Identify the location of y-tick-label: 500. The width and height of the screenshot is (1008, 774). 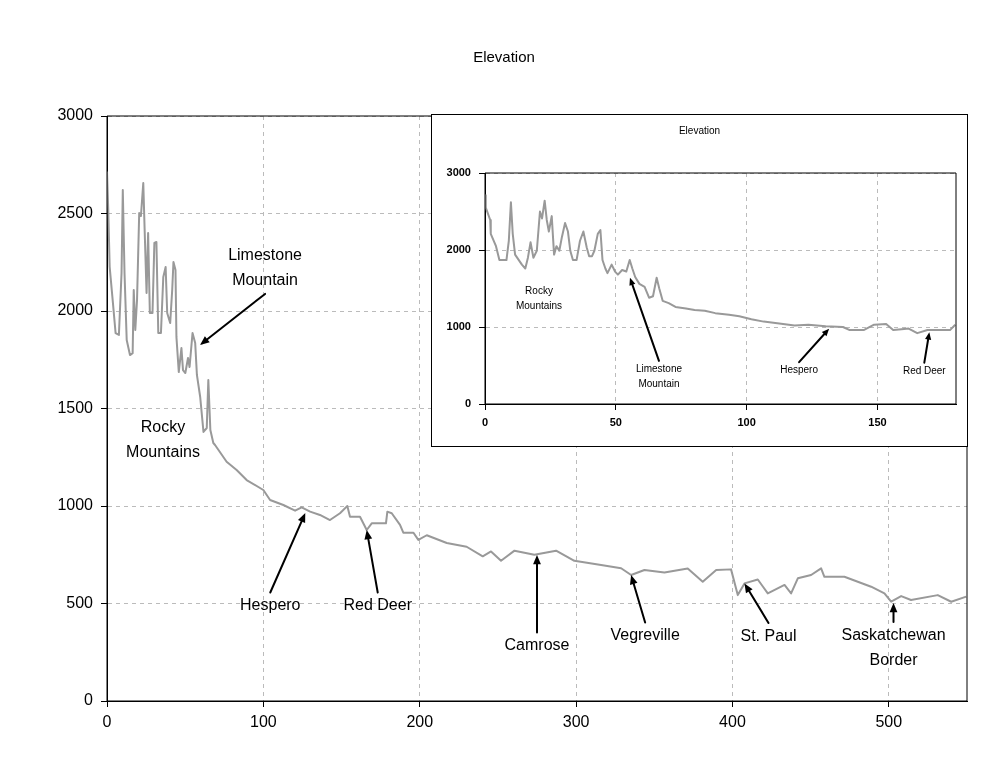
(80, 602).